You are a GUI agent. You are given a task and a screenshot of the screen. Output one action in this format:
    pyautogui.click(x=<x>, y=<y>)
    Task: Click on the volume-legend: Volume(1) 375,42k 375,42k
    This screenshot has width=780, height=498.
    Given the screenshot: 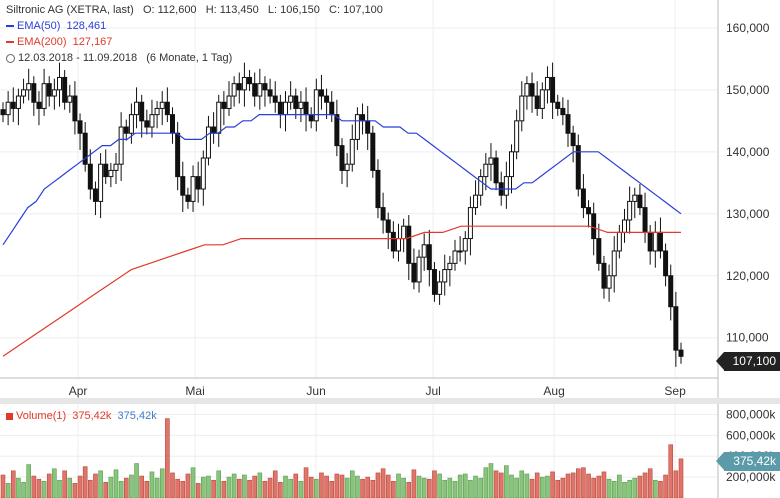 What is the action you would take?
    pyautogui.click(x=81, y=416)
    